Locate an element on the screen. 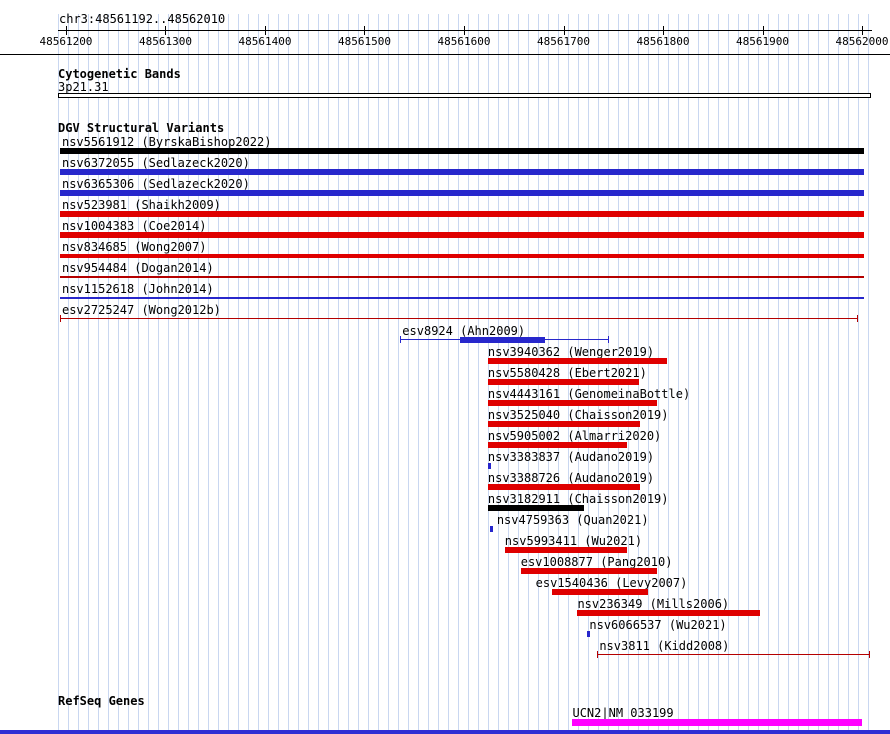  variant-label: nsv4759363 (Quan2021) is located at coordinates (572, 520).